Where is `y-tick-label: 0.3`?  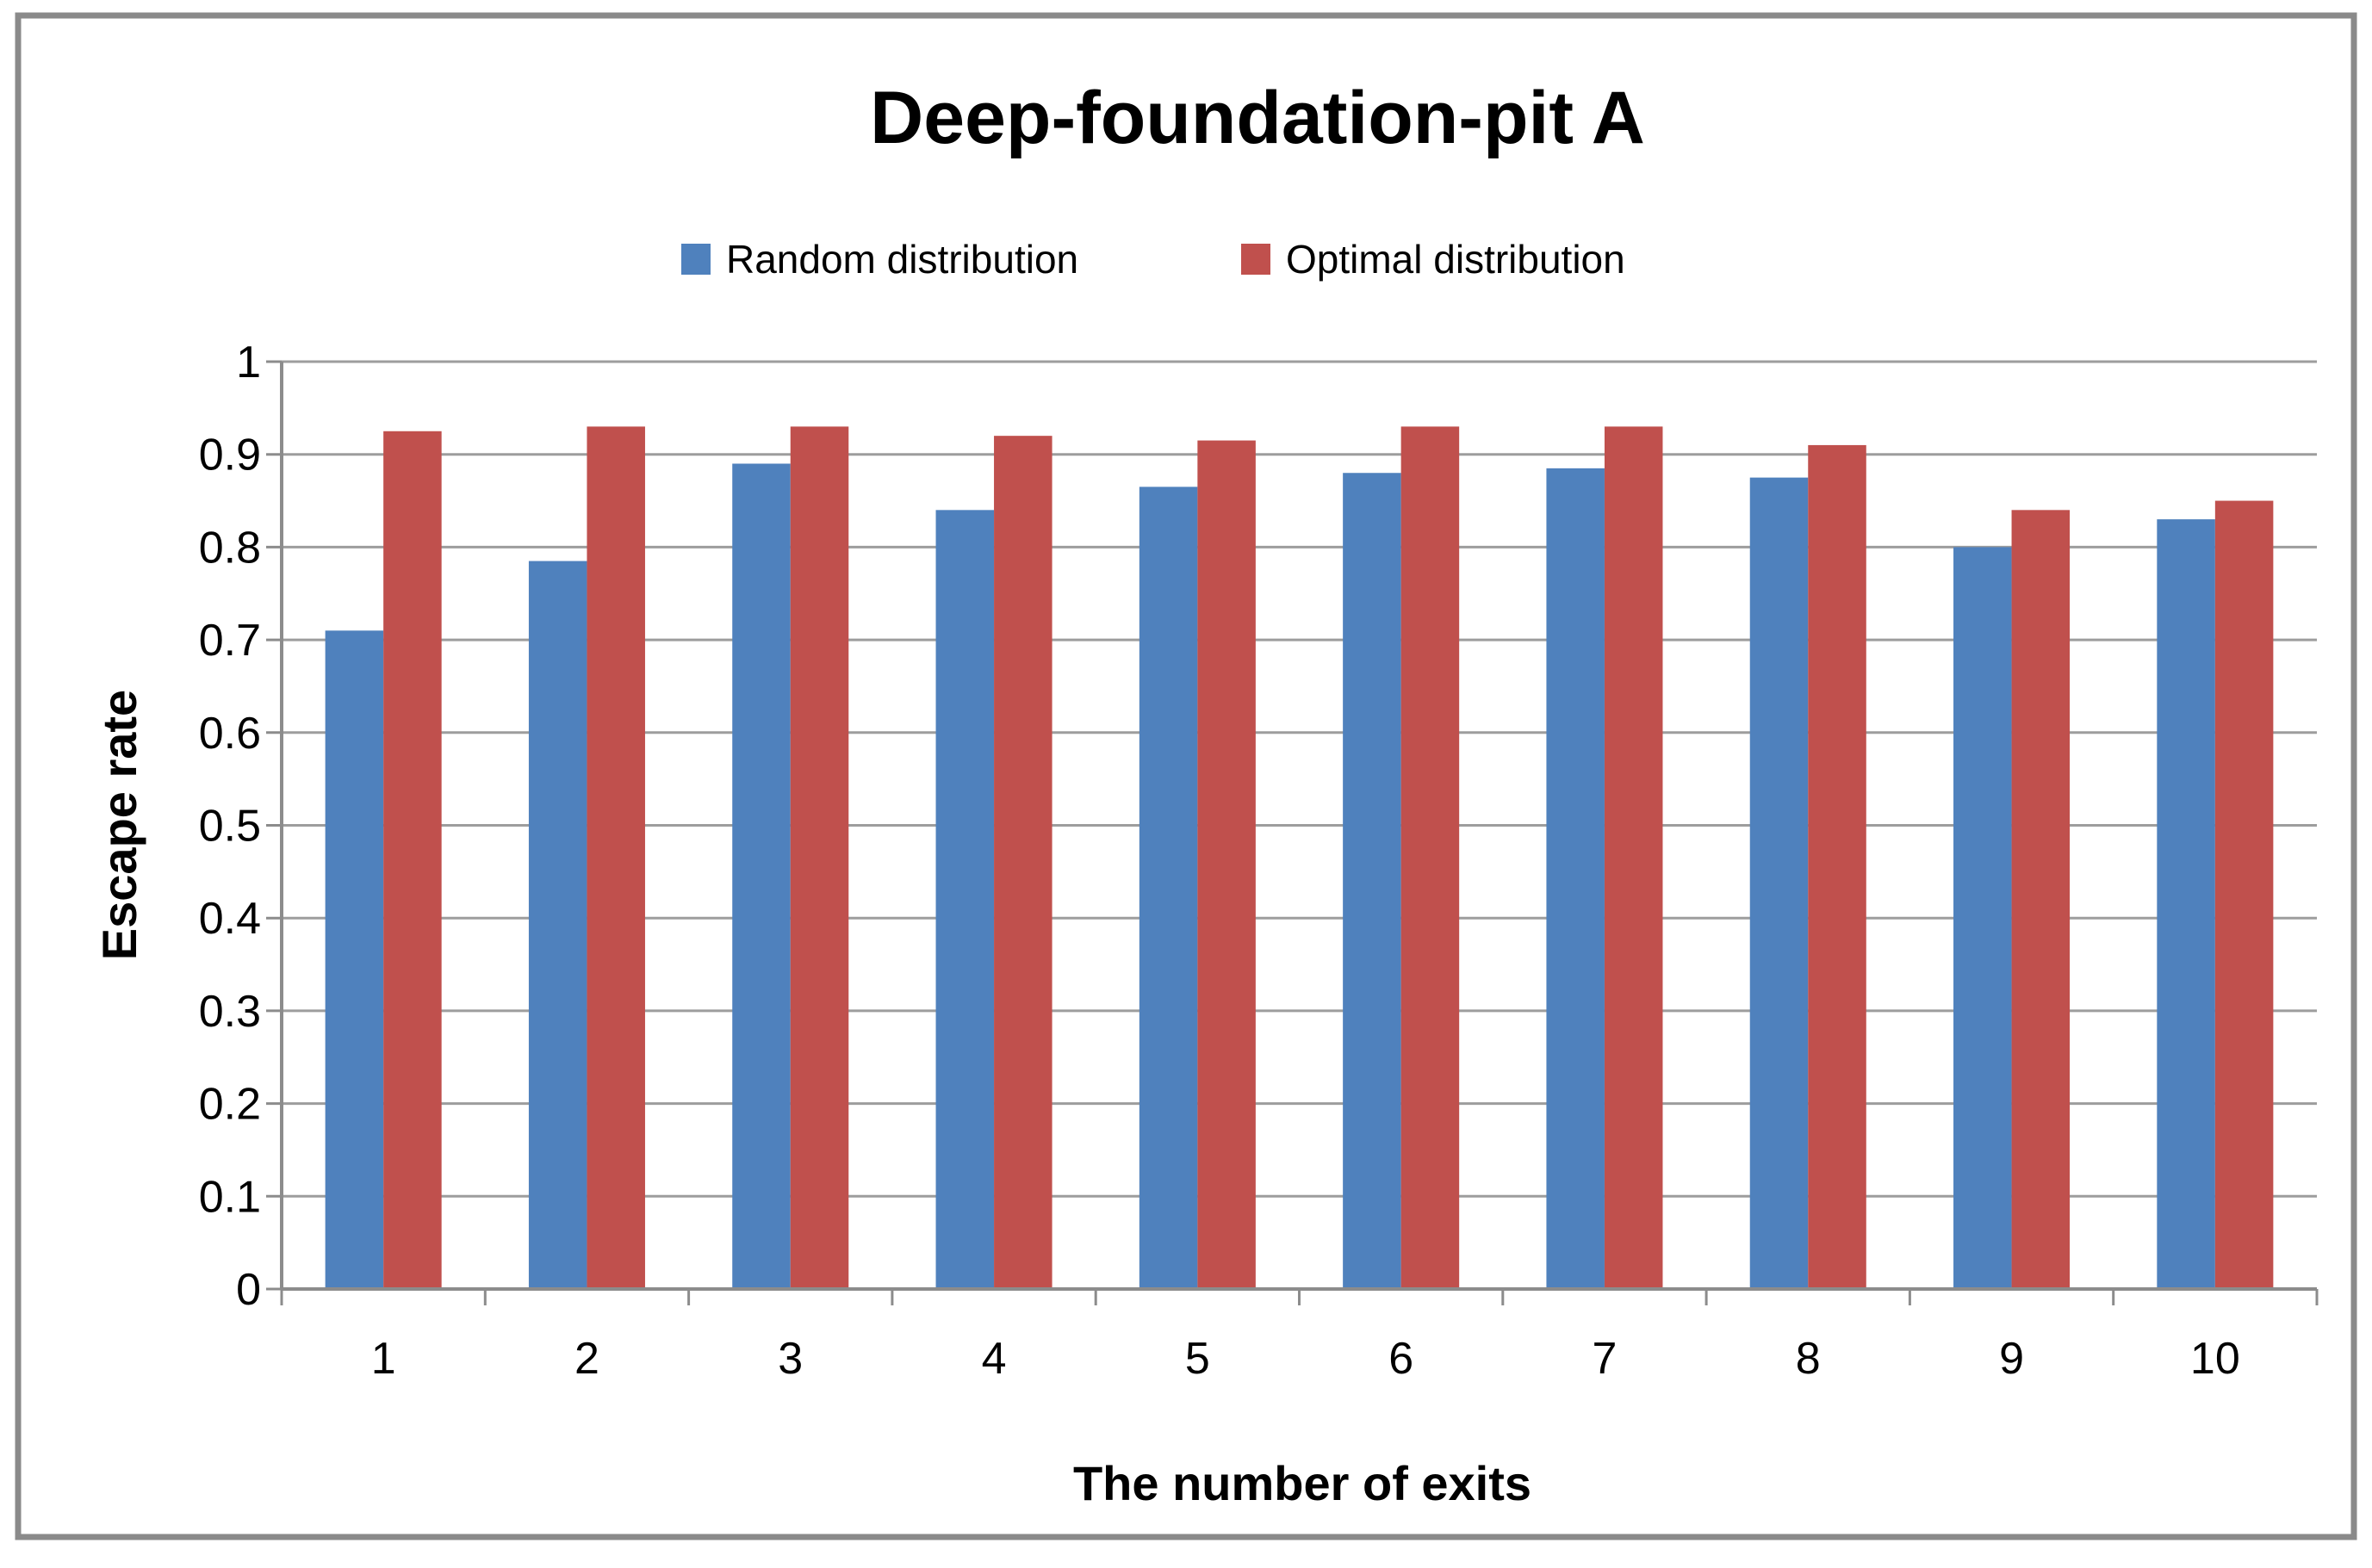
y-tick-label: 0.3 is located at coordinates (230, 1012).